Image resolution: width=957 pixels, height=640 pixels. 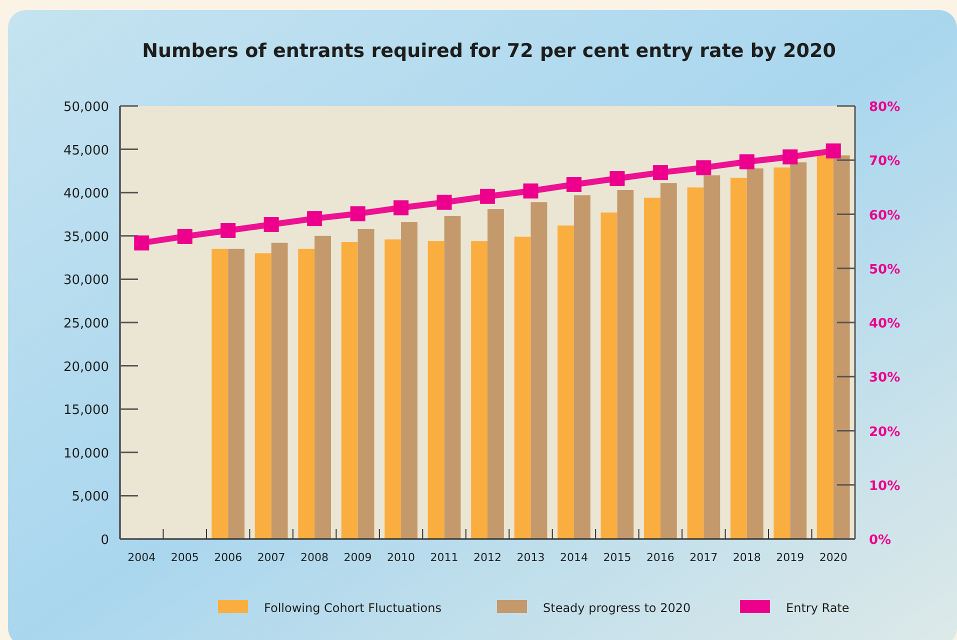 I want to click on y-tick-label: 10,000, so click(x=86, y=454).